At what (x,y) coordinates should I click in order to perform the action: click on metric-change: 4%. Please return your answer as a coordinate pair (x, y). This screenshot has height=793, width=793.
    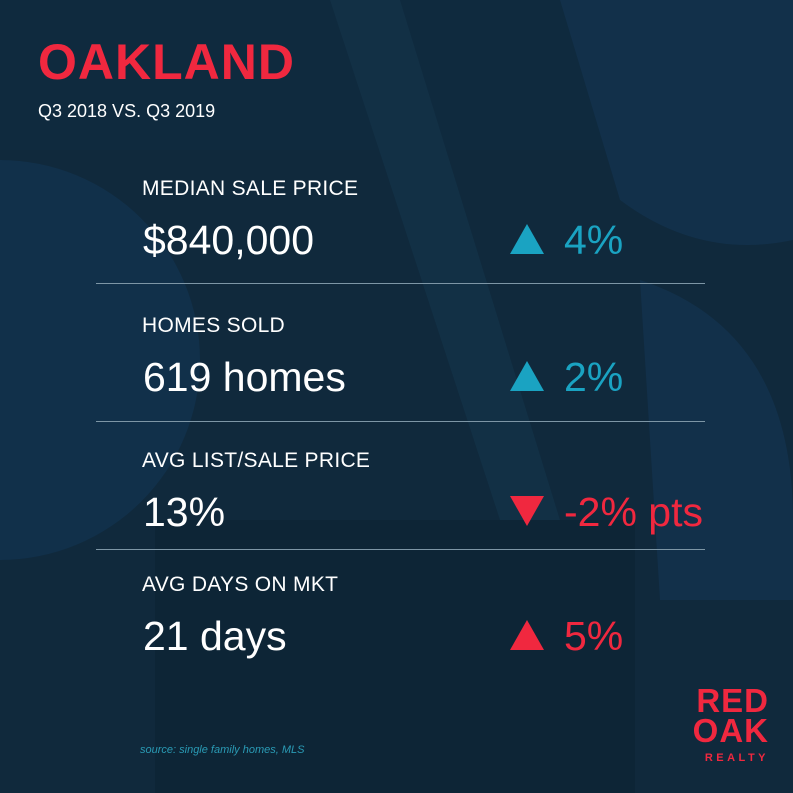
    Looking at the image, I should click on (566, 240).